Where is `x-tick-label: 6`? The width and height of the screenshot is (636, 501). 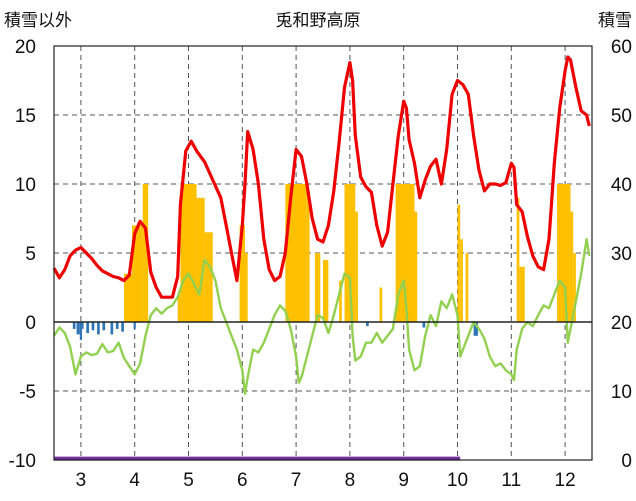 x-tick-label: 6 is located at coordinates (242, 480).